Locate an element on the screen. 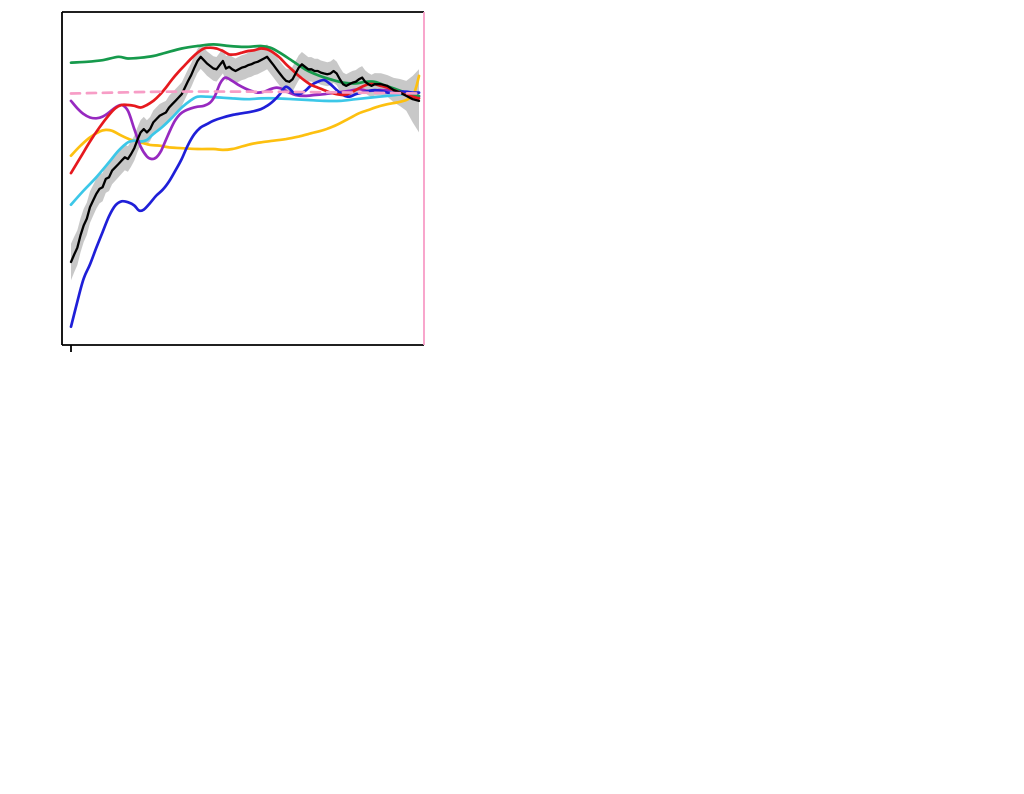  panel-a-series-insolation-line is located at coordinates (245, 92).